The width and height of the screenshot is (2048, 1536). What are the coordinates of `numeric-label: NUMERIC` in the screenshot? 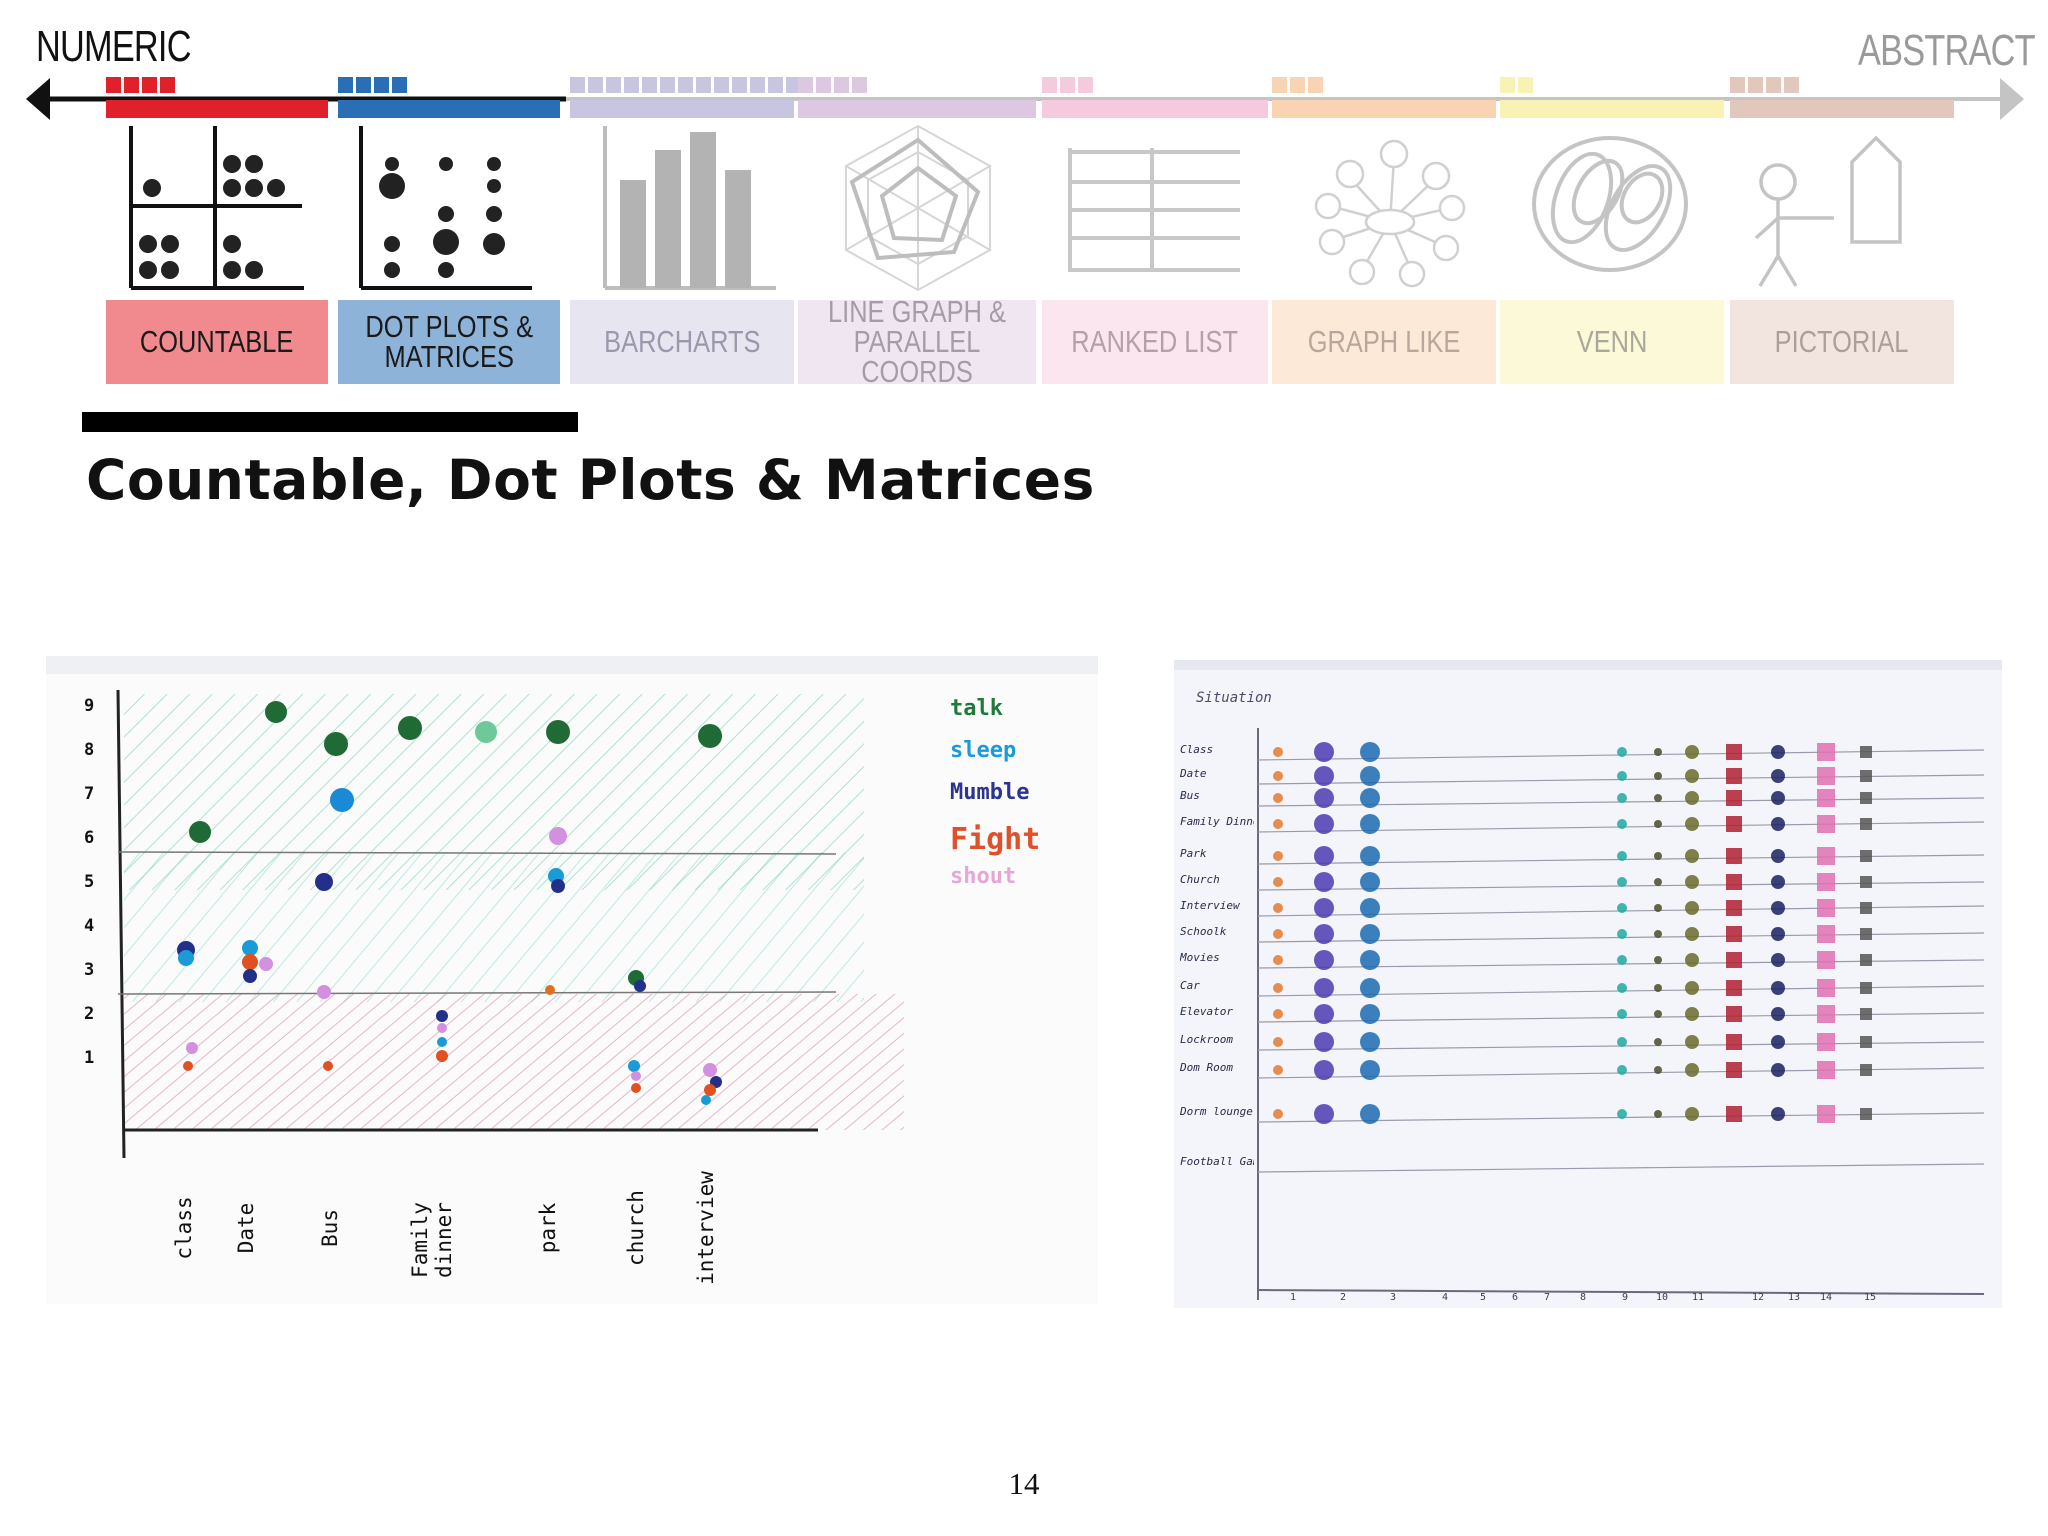 It's located at (113, 46).